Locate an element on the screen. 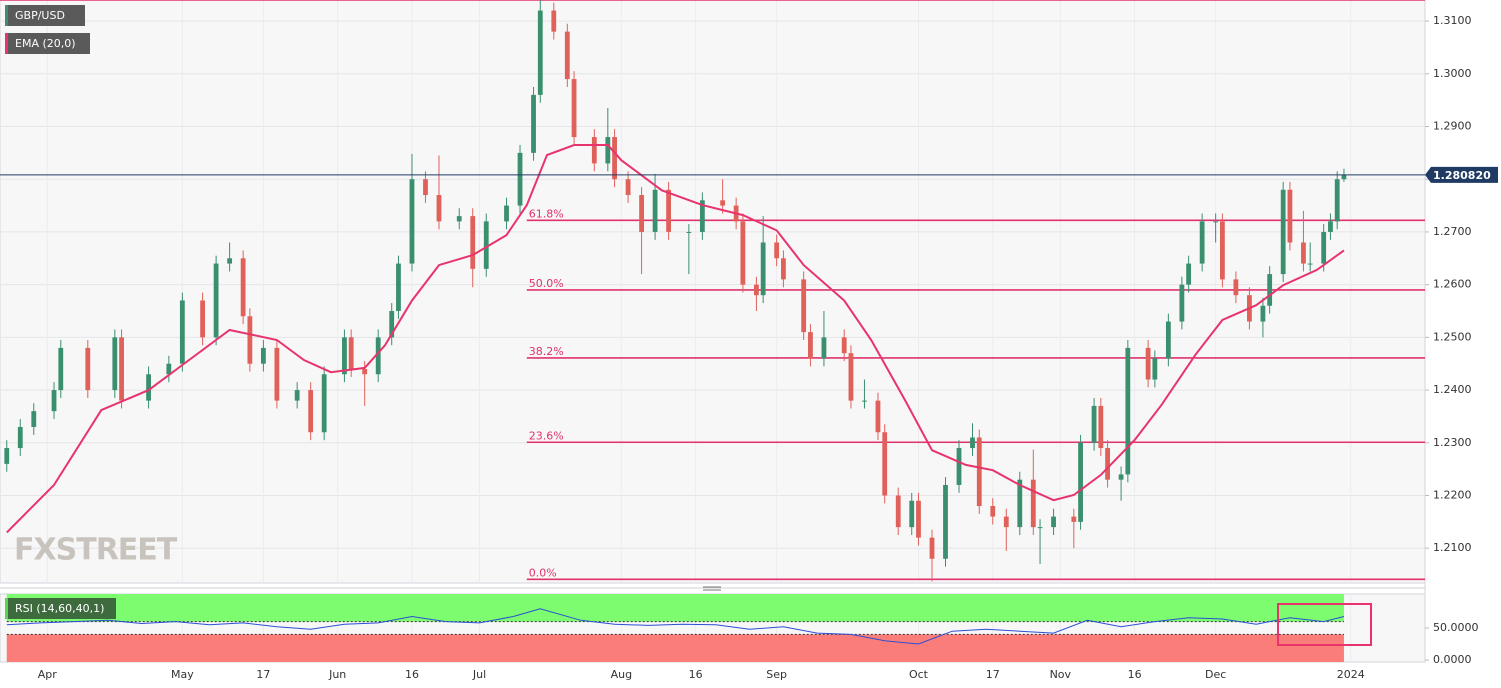  y-tick-label: 1.3100 is located at coordinates (1452, 20).